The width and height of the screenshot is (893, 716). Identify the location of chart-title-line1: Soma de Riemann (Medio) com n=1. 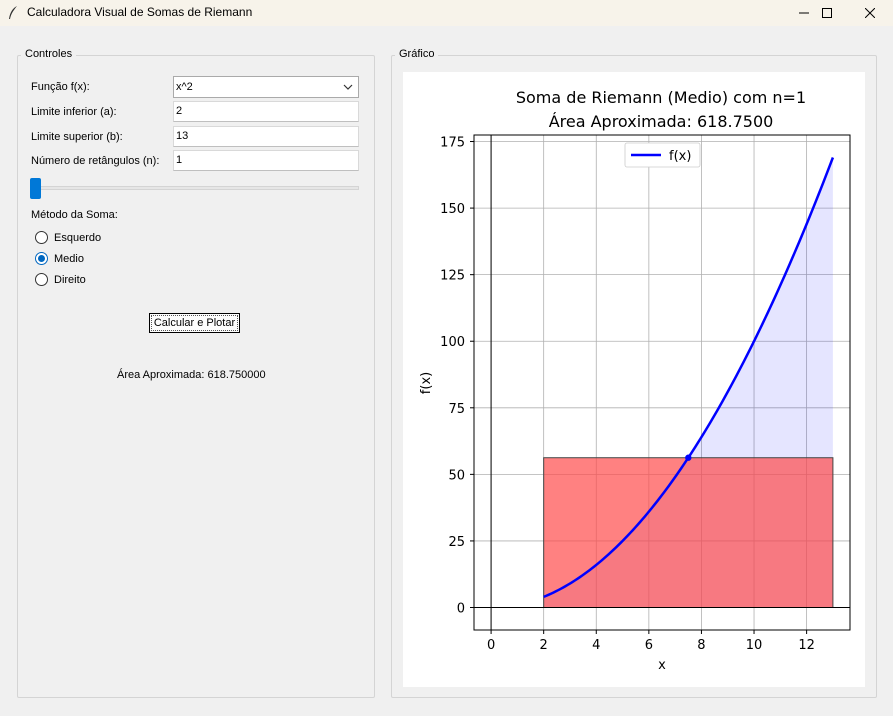
(661, 97).